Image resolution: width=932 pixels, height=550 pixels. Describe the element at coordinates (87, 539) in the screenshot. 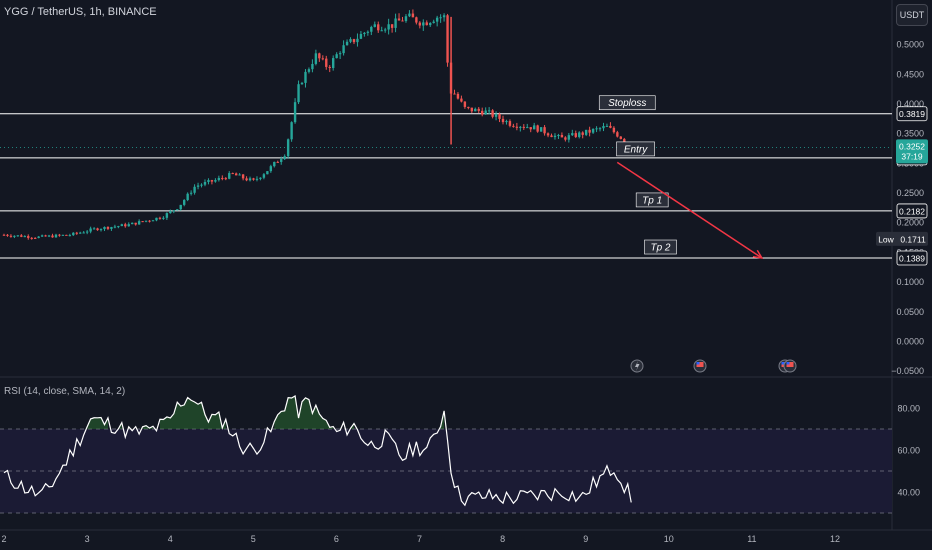

I see `x-tick-label: 3` at that location.